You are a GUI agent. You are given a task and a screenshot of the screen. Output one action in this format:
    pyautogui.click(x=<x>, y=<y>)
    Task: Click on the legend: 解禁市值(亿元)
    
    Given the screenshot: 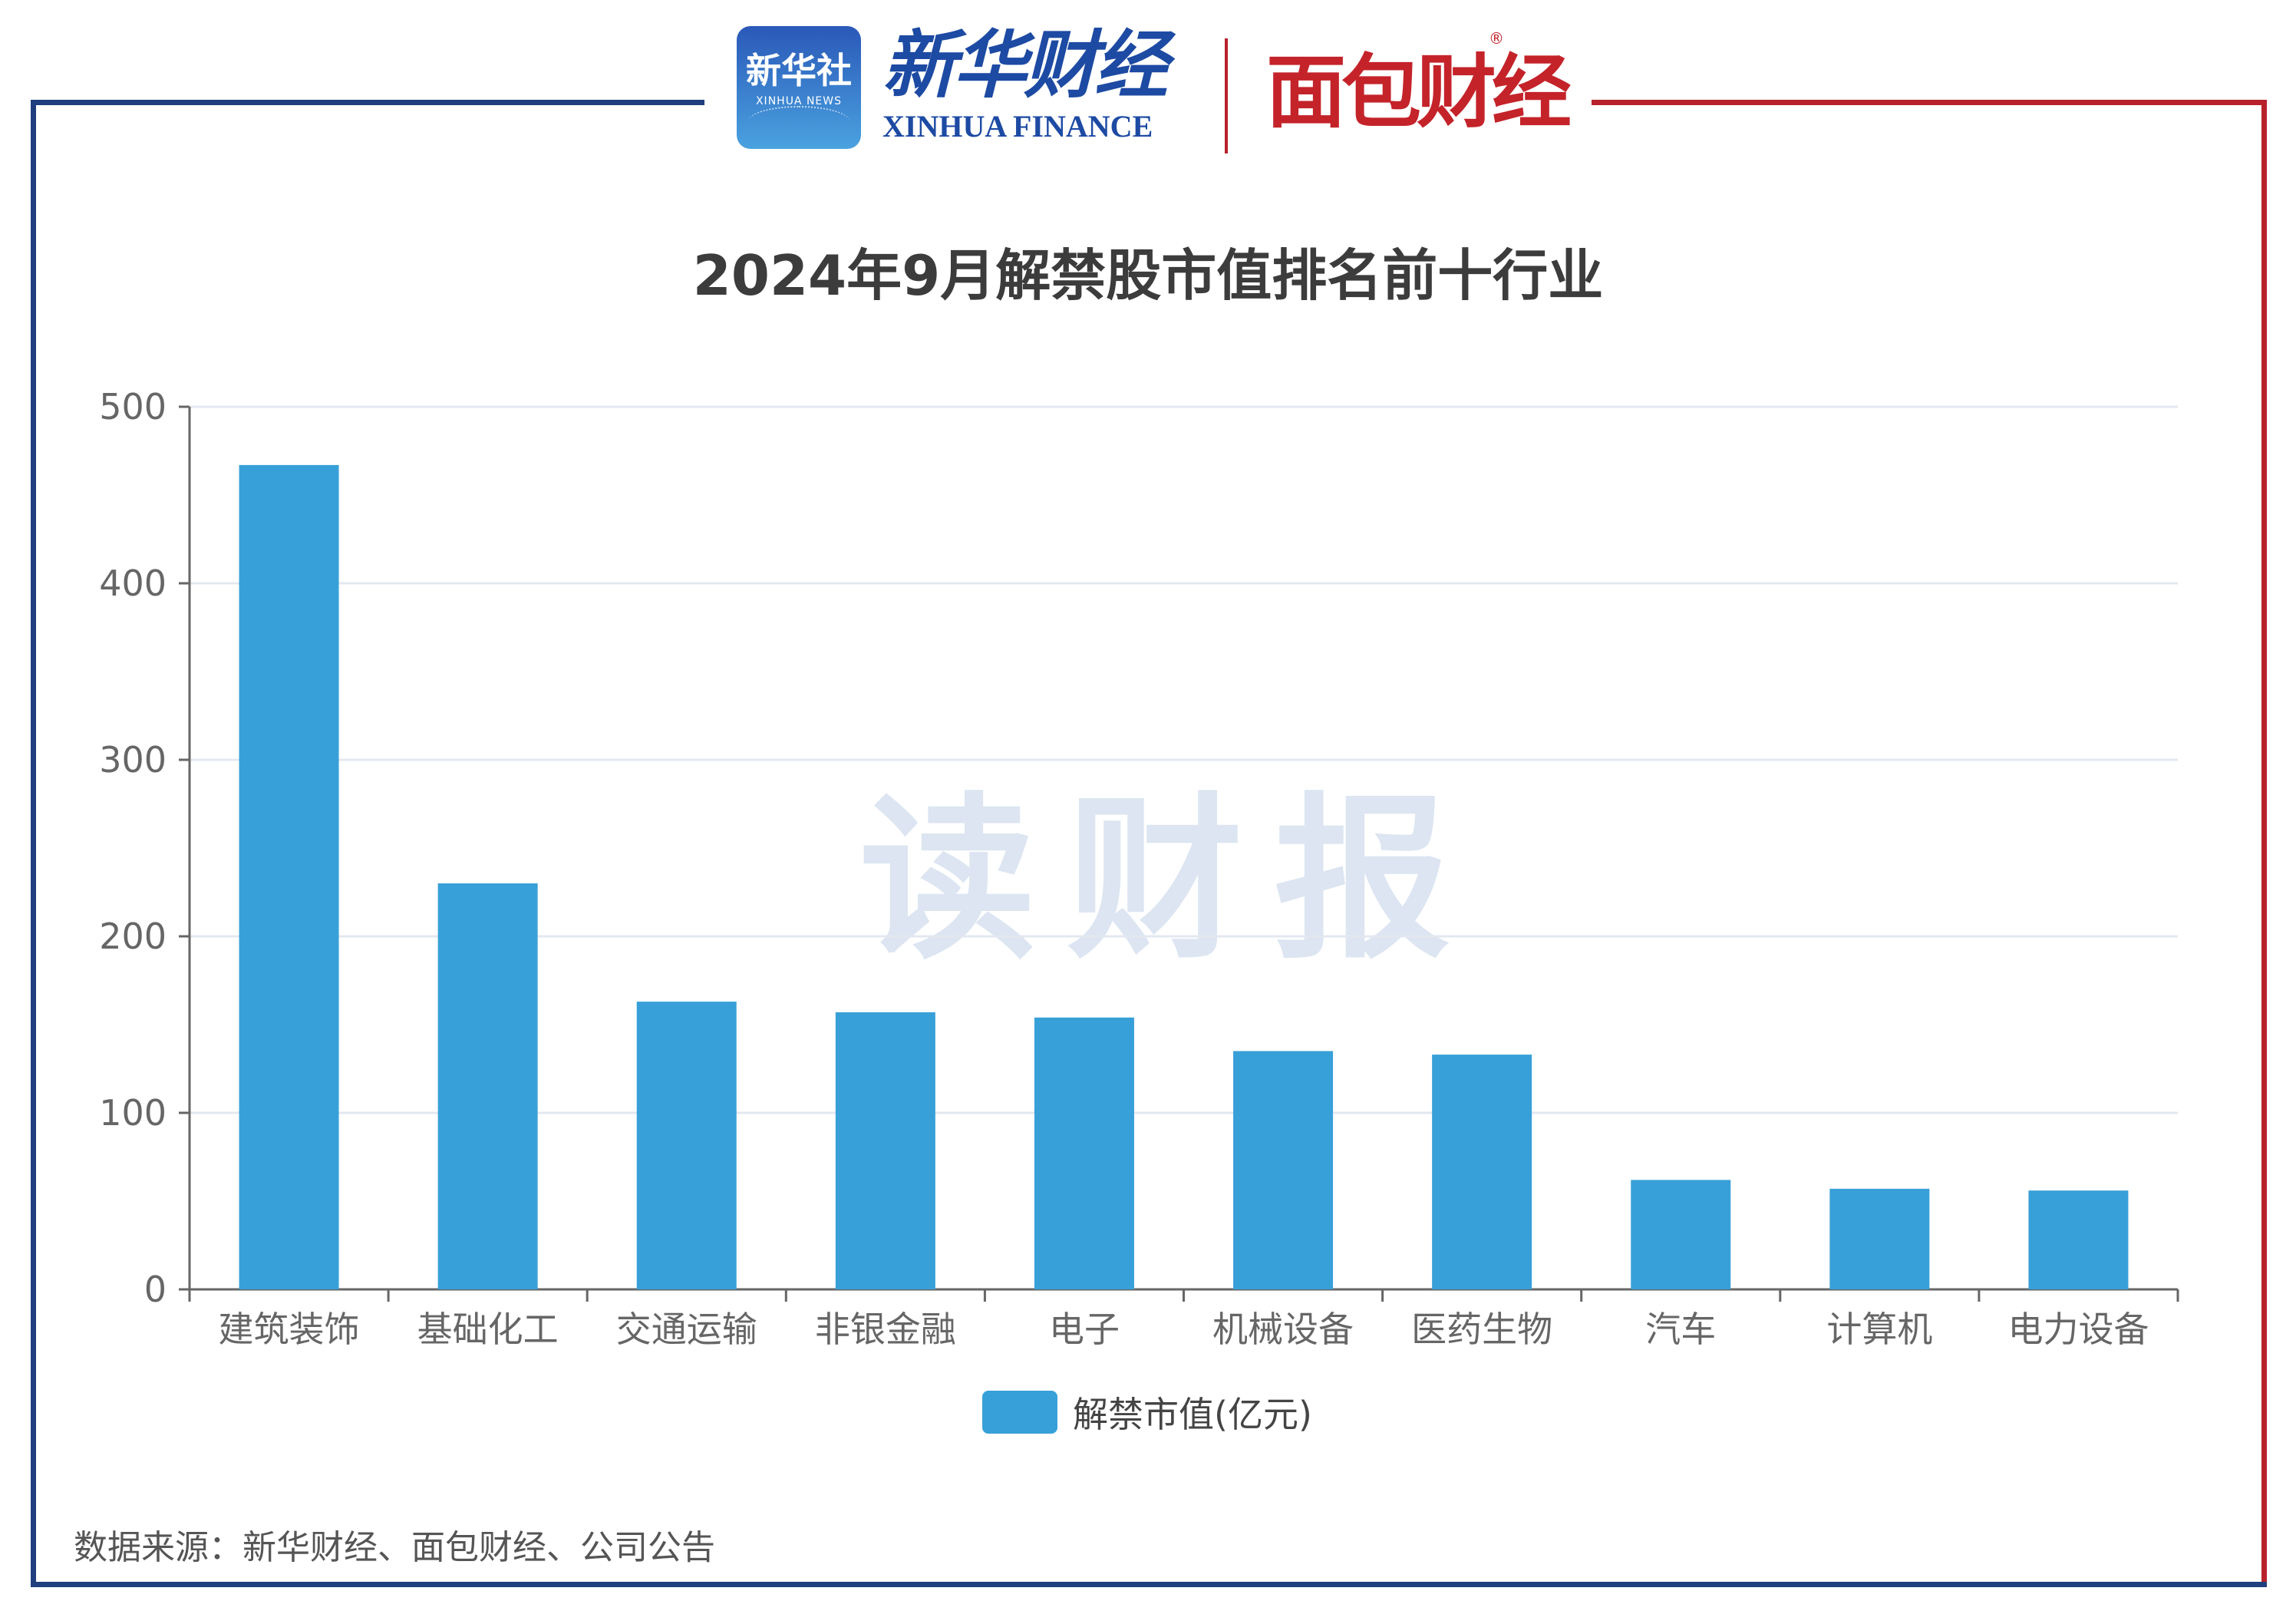 What is the action you would take?
    pyautogui.click(x=1147, y=1412)
    